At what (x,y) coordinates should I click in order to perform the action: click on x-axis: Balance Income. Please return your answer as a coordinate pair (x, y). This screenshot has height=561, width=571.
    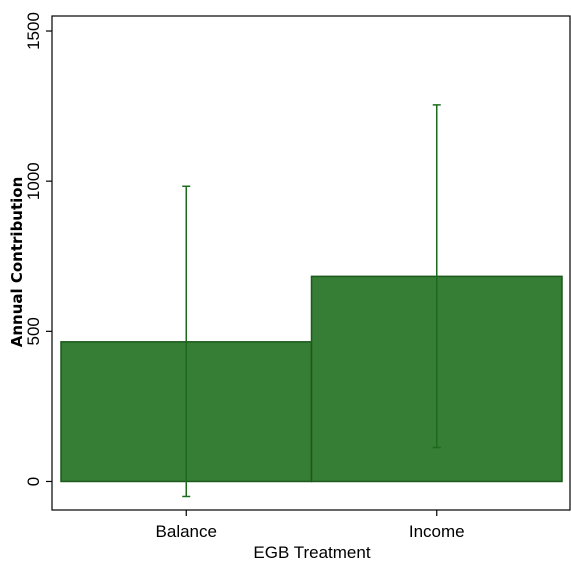
    Looking at the image, I should click on (310, 525).